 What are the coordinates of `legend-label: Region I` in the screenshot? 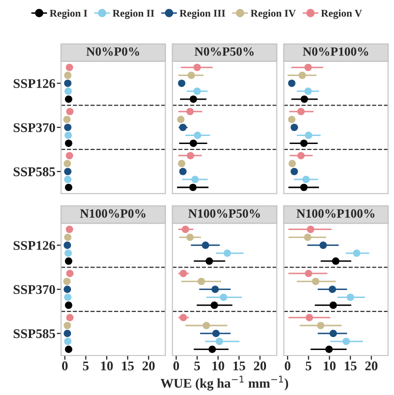 It's located at (69, 14).